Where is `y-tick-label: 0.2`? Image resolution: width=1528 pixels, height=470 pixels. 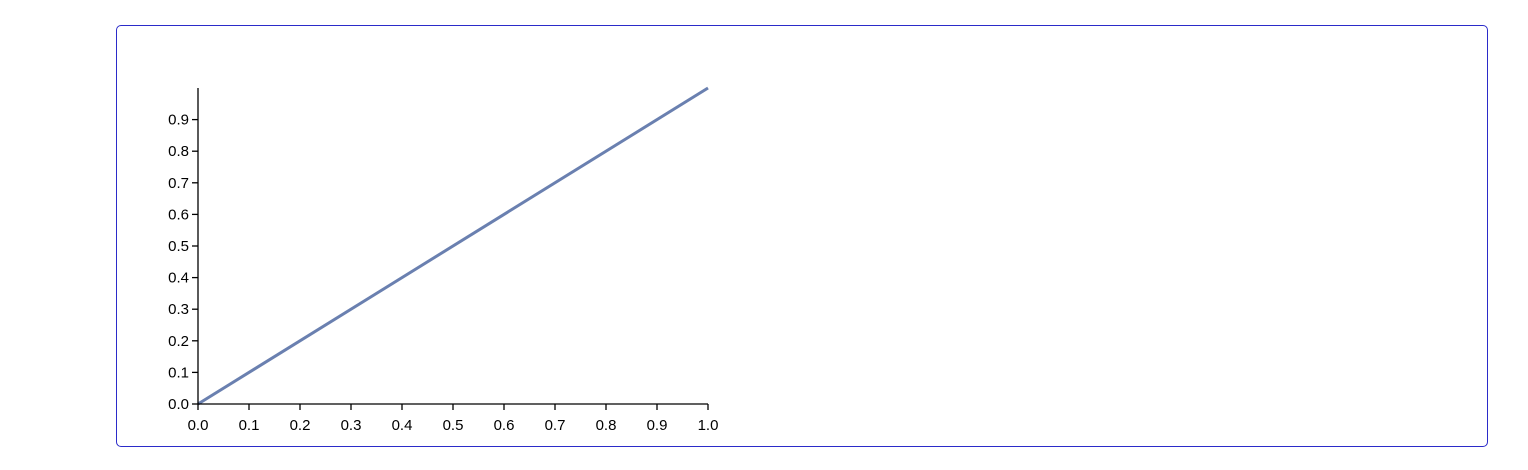
y-tick-label: 0.2 is located at coordinates (178, 341).